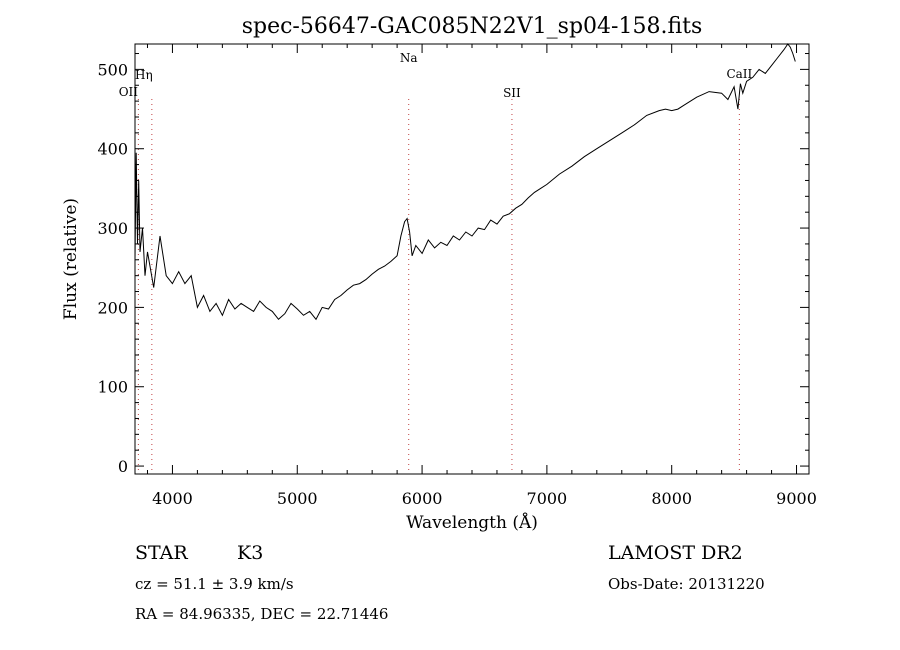 The image size is (900, 650). What do you see at coordinates (161, 553) in the screenshot?
I see `object-class: STAR` at bounding box center [161, 553].